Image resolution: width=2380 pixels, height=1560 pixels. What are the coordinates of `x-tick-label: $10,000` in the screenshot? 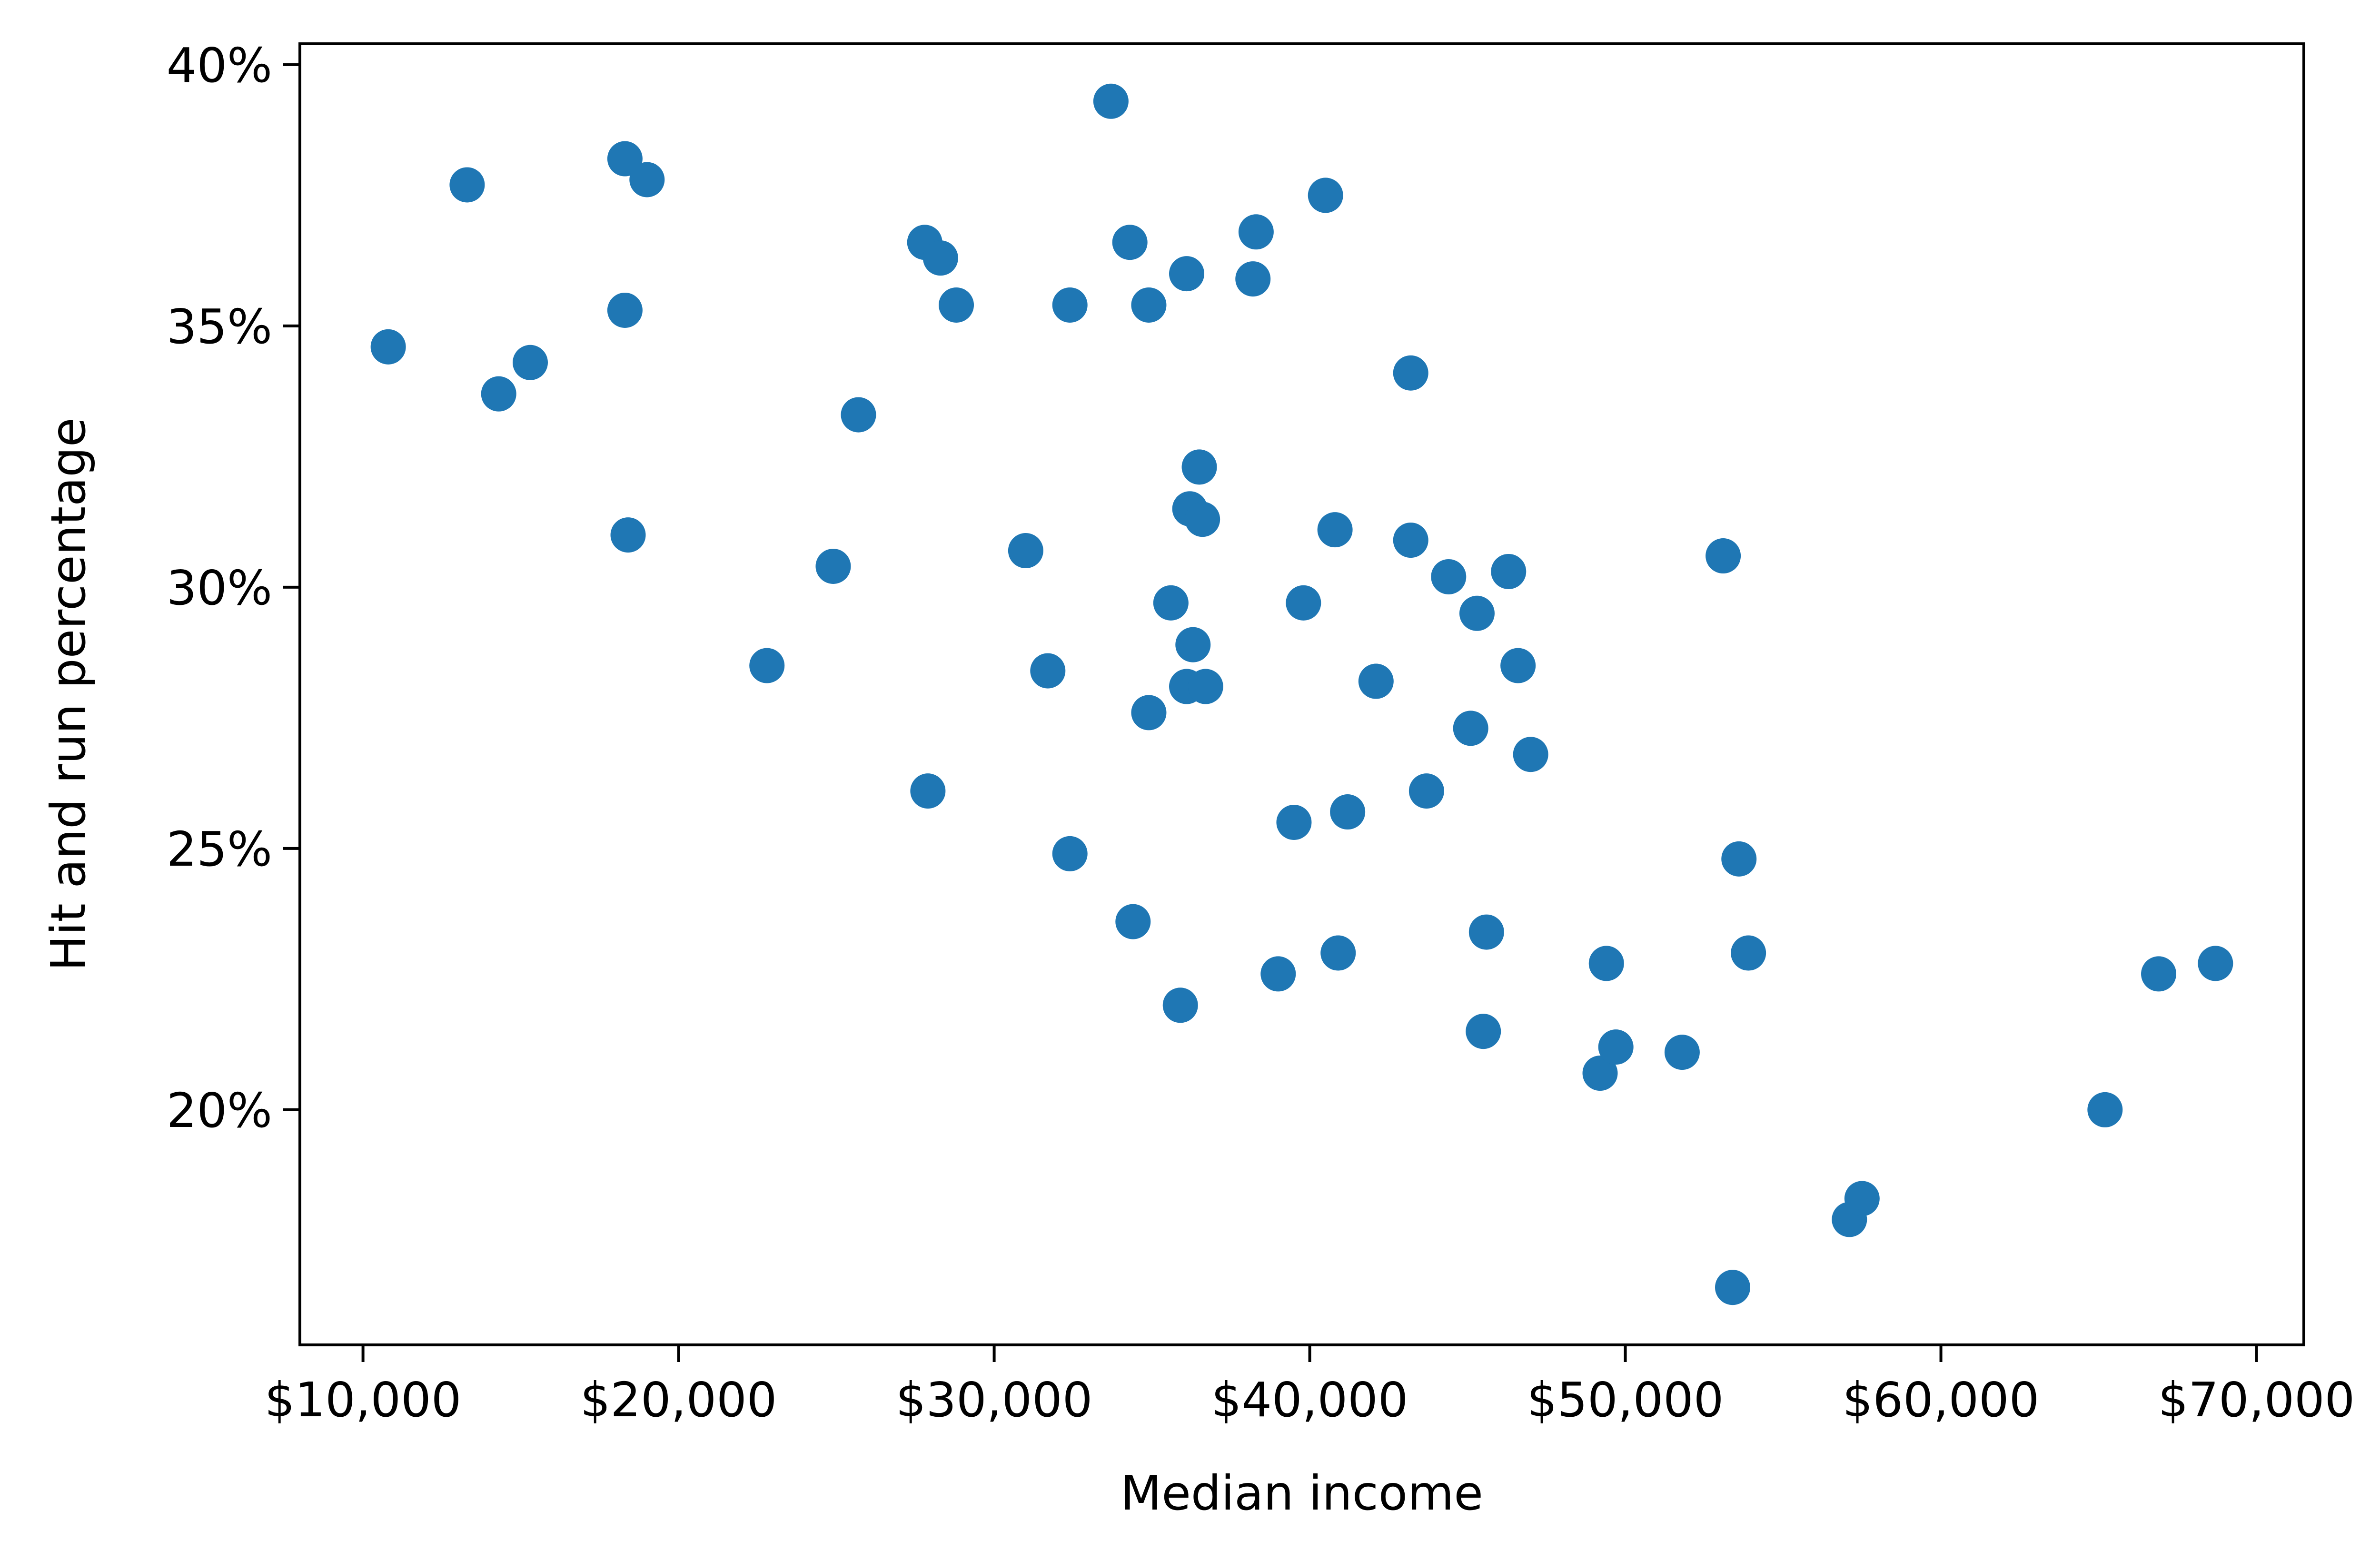 It's located at (363, 1400).